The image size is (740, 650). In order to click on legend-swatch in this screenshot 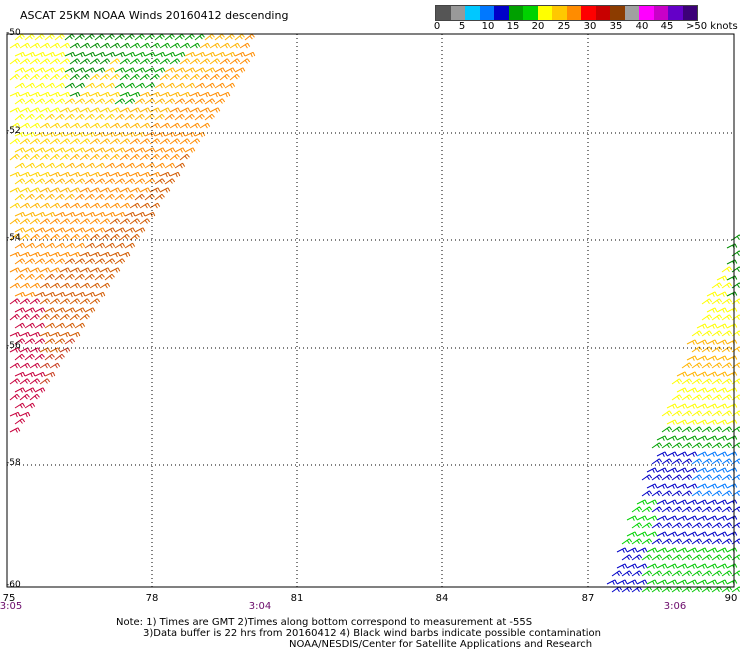, I will do `click(544, 13)`.